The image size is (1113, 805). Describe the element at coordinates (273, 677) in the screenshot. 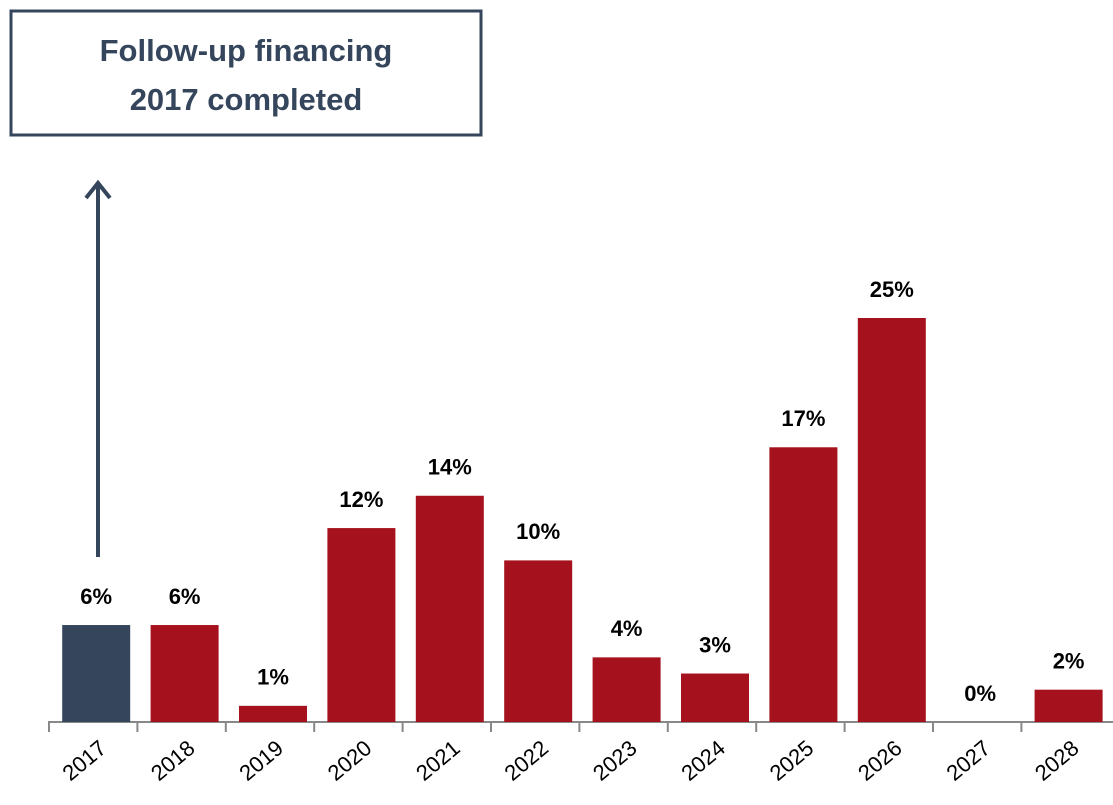

I see `value-label: 1%` at that location.